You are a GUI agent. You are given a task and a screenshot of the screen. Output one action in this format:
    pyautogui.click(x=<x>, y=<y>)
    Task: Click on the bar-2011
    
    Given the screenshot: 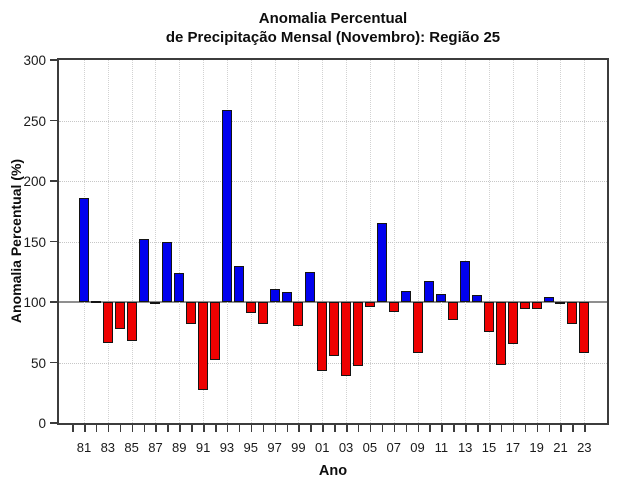 What is the action you would take?
    pyautogui.click(x=441, y=297)
    